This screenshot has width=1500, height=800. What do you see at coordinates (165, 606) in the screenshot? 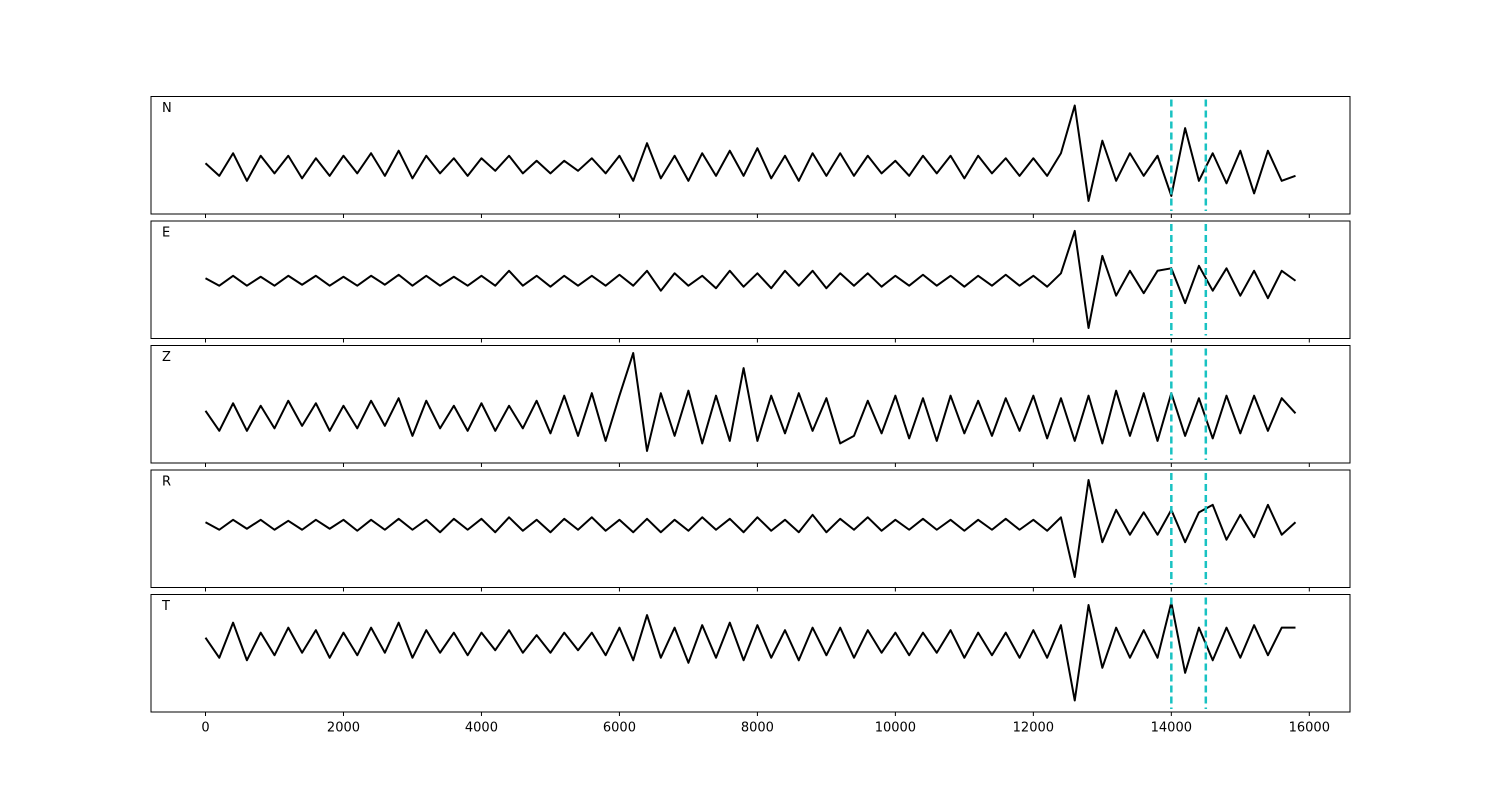
I see `panel-label: T` at bounding box center [165, 606].